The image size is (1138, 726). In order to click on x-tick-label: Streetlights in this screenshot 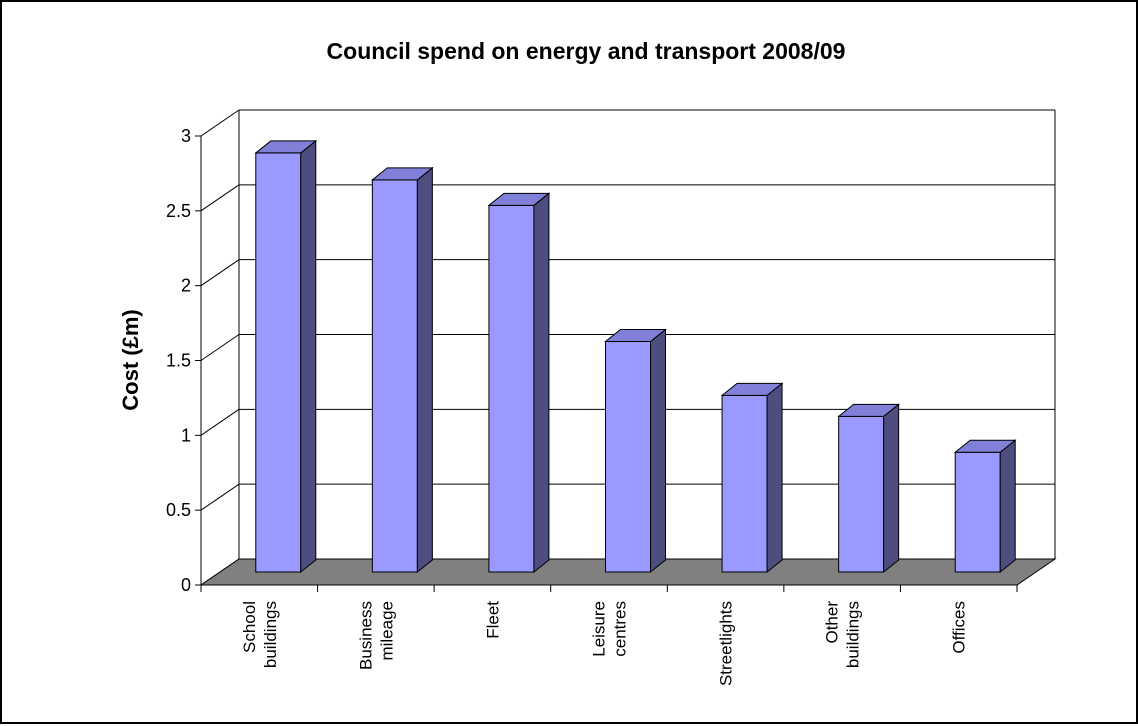, I will do `click(726, 643)`.